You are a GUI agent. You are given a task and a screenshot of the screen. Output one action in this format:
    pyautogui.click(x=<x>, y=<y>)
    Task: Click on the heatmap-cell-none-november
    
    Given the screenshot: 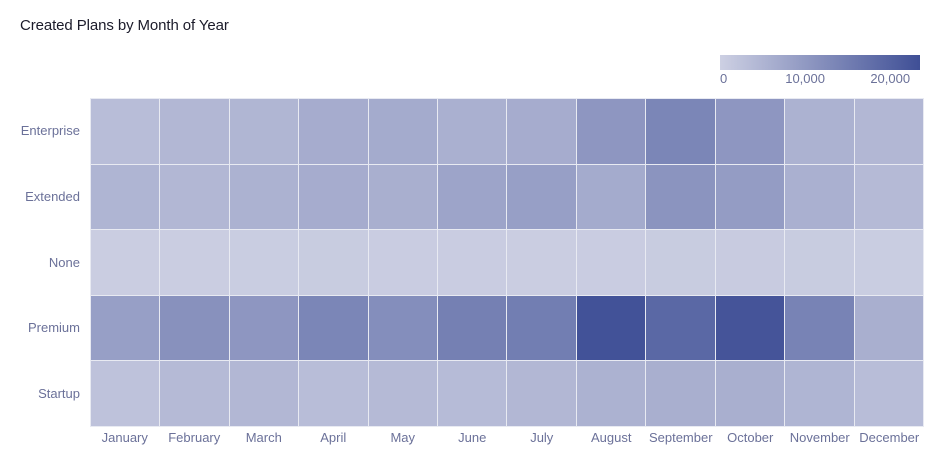 What is the action you would take?
    pyautogui.click(x=819, y=262)
    